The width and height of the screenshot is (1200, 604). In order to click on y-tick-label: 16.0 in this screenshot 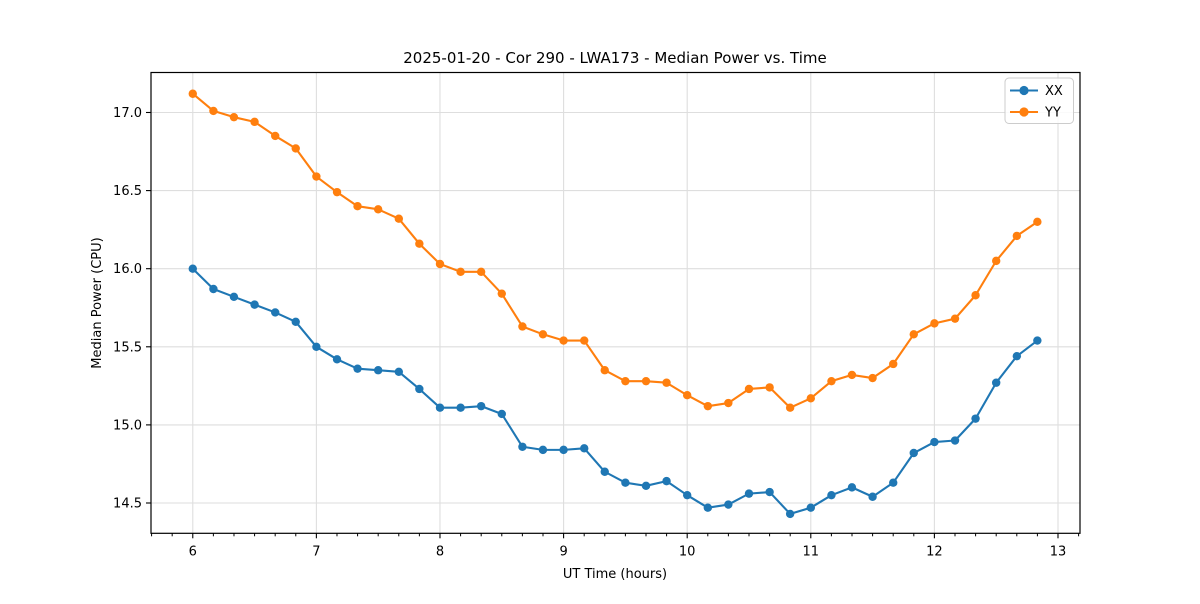, I will do `click(127, 269)`.